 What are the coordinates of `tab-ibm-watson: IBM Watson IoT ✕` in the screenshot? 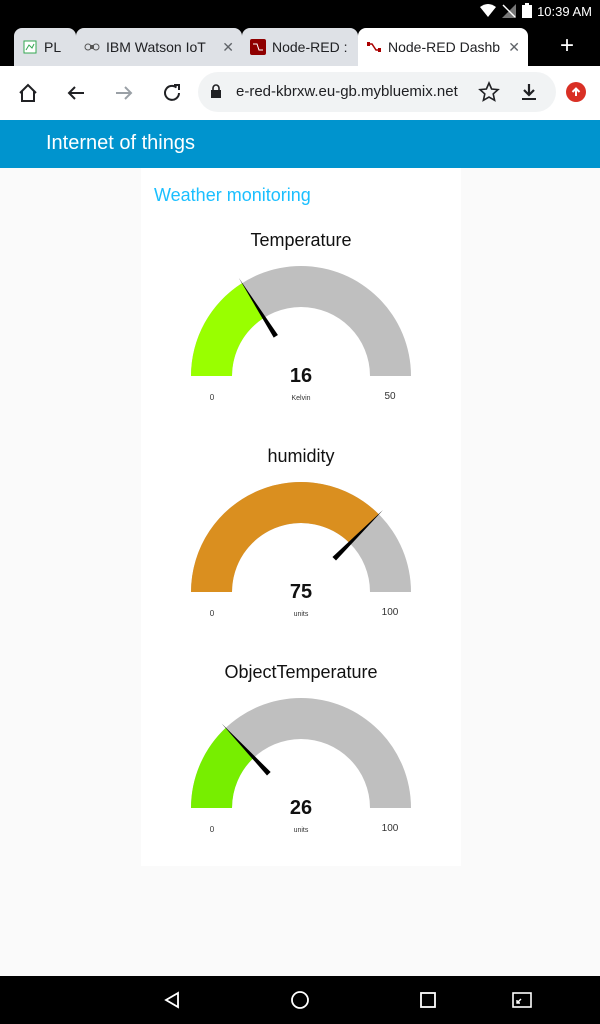 It's located at (159, 47).